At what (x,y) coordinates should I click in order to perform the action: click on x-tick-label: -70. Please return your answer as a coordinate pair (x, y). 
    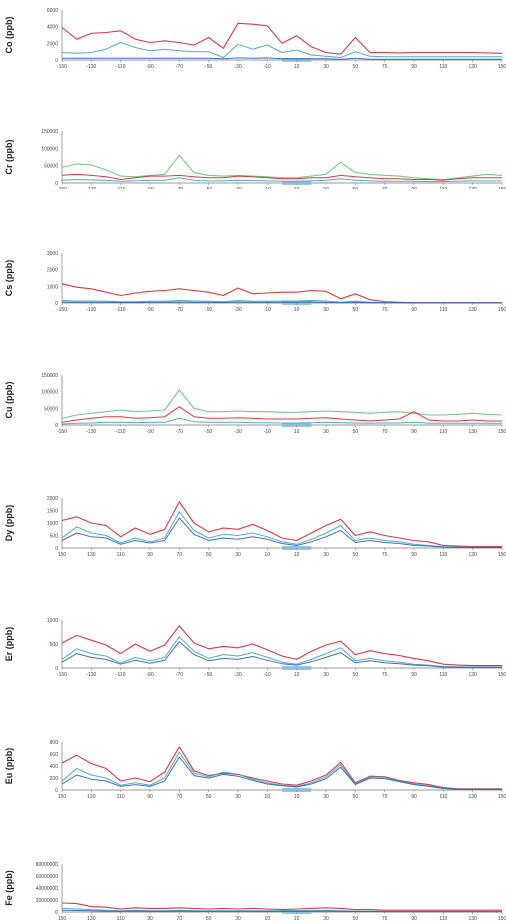
    Looking at the image, I should click on (179, 188).